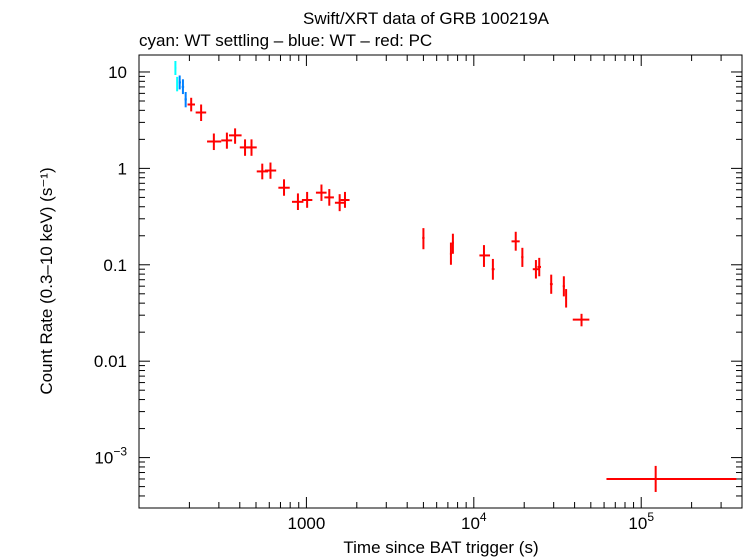 Image resolution: width=746 pixels, height=558 pixels. What do you see at coordinates (426, 18) in the screenshot?
I see `chart-title: Swift/XRT data of GRB 100219A` at bounding box center [426, 18].